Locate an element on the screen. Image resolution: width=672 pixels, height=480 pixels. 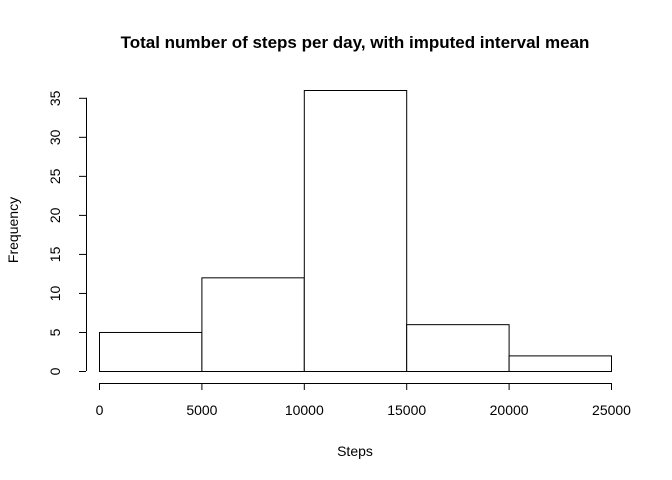
y-tick-label-7: 35 is located at coordinates (55, 98).